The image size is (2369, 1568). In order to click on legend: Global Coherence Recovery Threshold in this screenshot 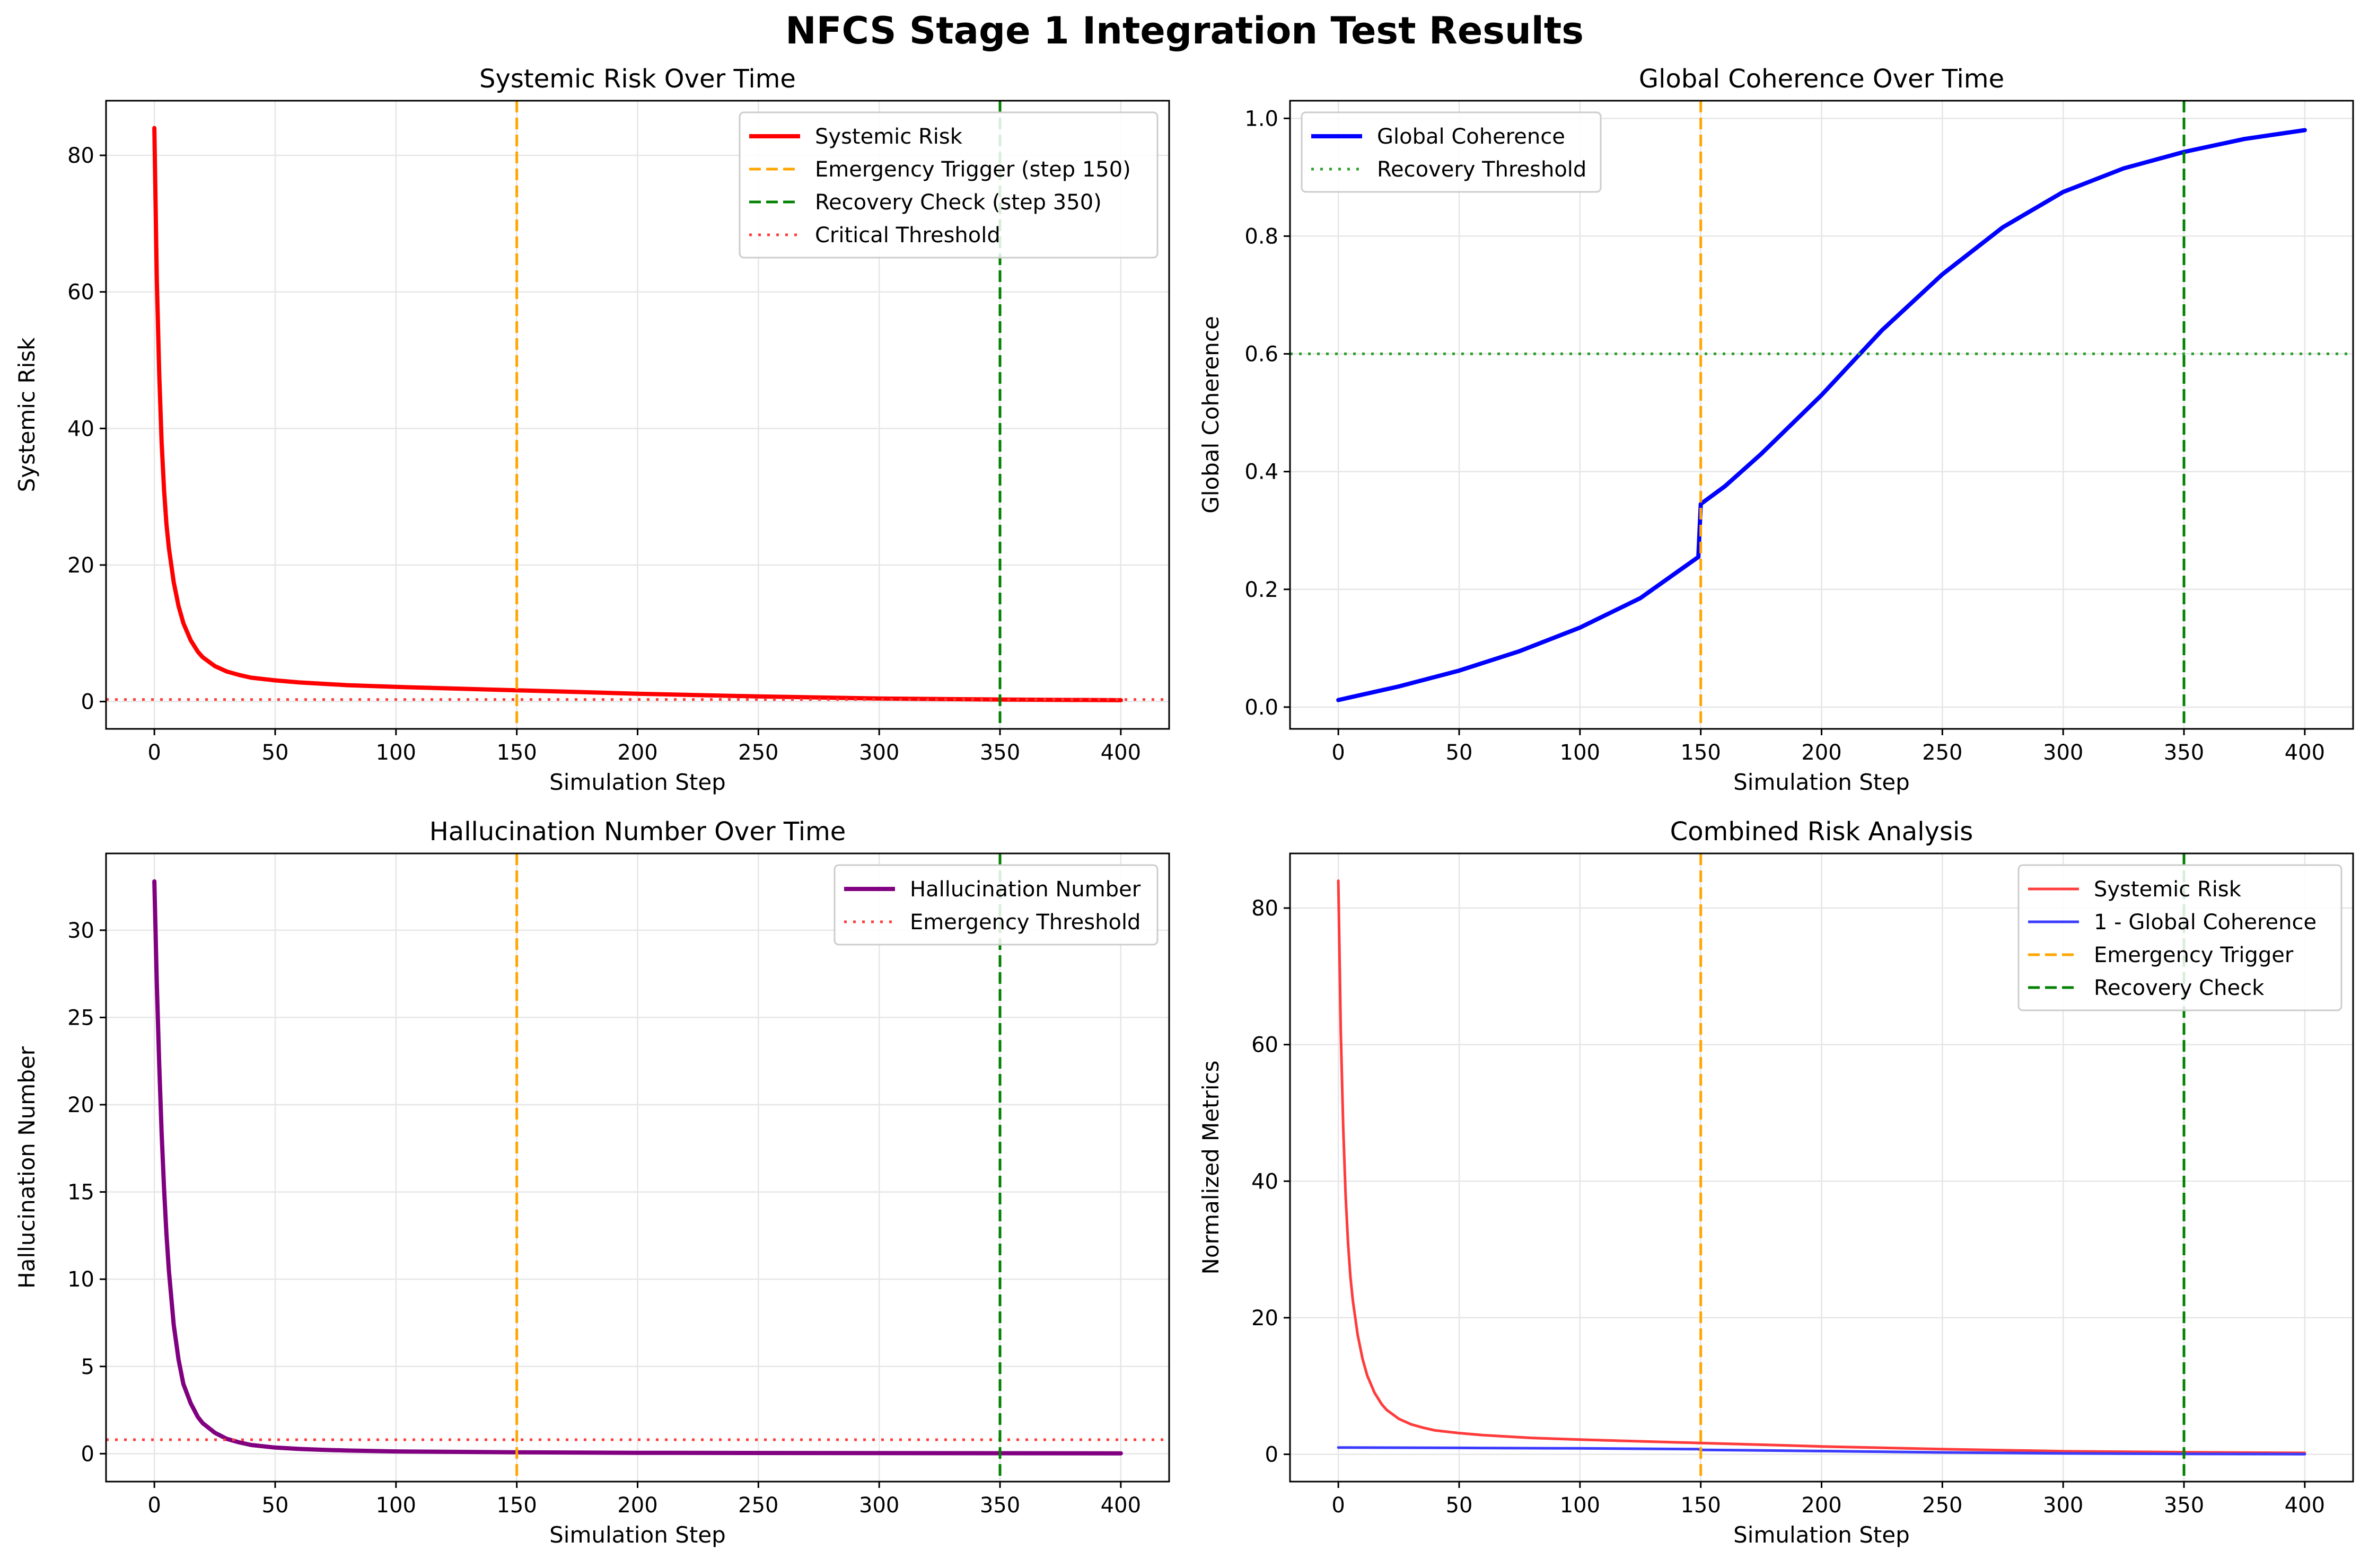, I will do `click(1451, 152)`.